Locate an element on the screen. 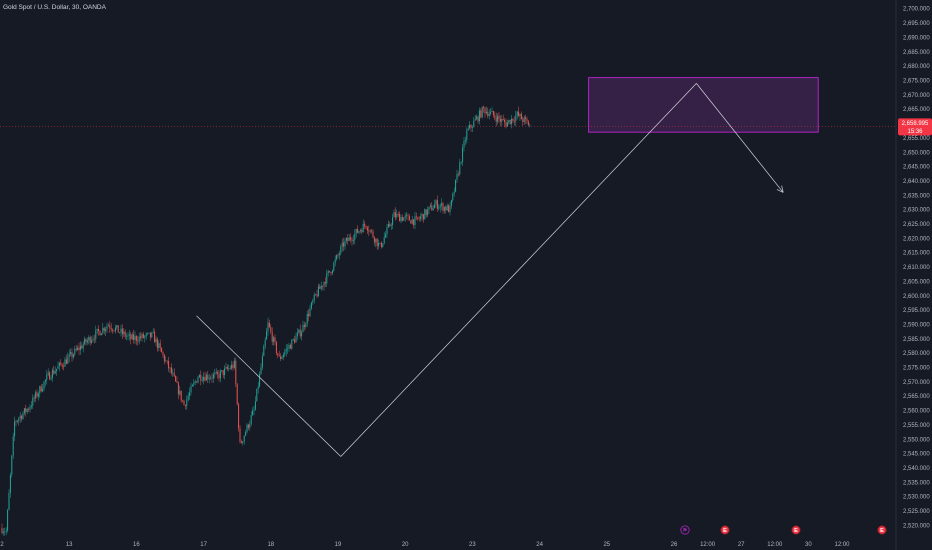  price-tick-label: 2,665.000 is located at coordinates (916, 110).